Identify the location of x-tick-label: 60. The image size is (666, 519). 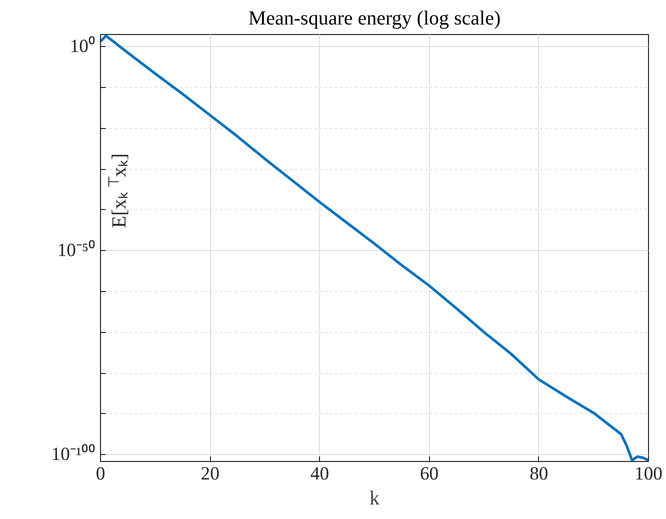
(429, 474).